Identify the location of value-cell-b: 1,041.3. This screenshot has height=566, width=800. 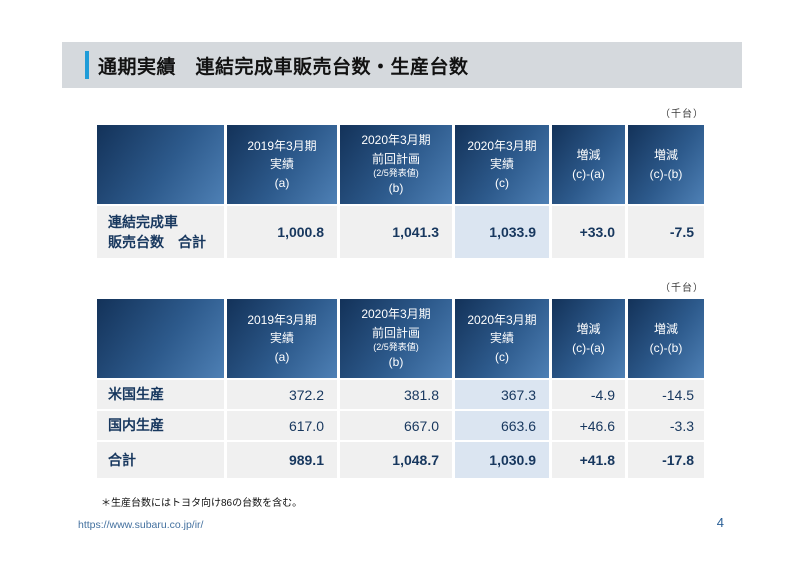
(396, 232).